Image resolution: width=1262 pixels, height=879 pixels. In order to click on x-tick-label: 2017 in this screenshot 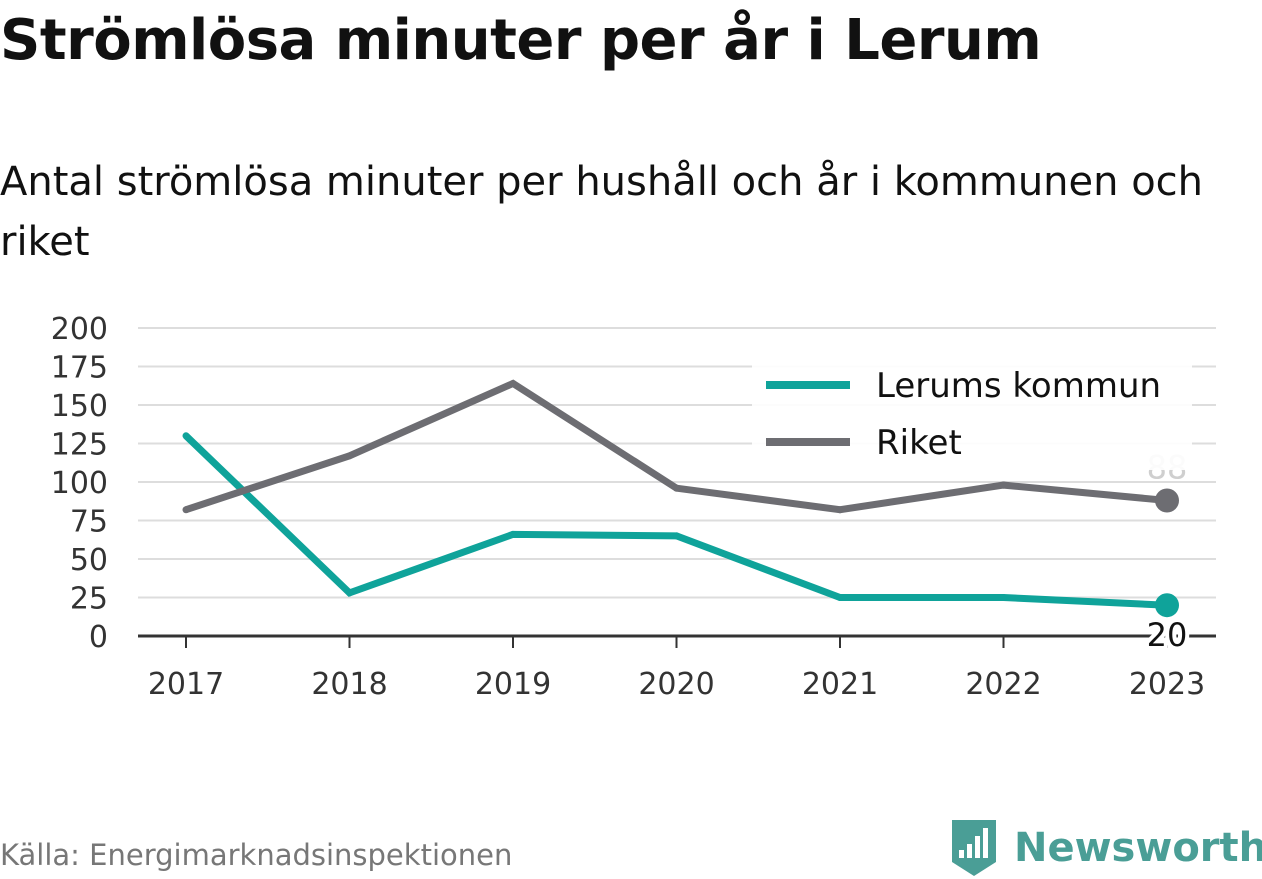, I will do `click(186, 684)`.